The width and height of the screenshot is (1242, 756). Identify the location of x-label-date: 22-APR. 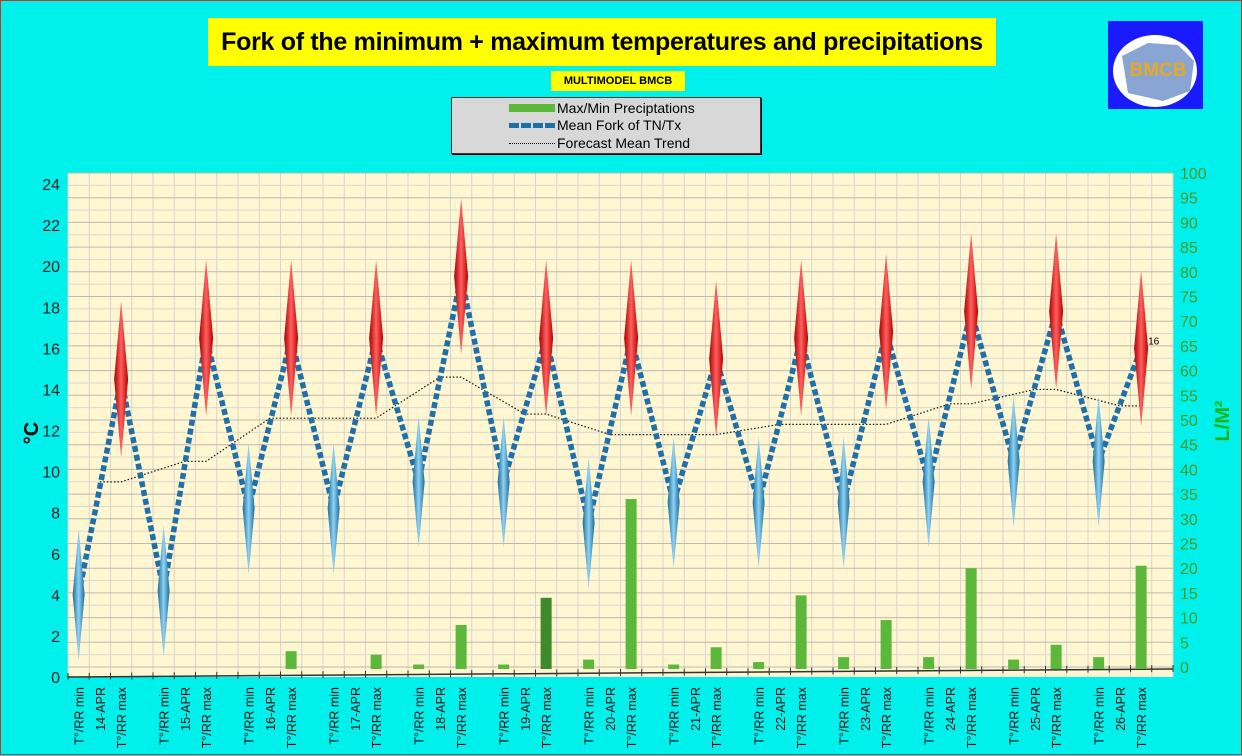
(781, 709).